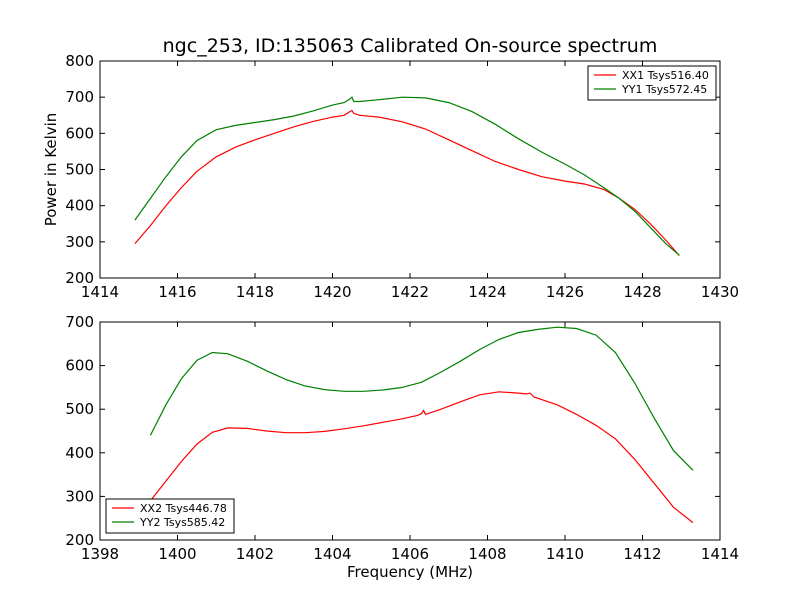 This screenshot has height=604, width=800. Describe the element at coordinates (565, 292) in the screenshot. I see `x-tick-label: 1426` at that location.